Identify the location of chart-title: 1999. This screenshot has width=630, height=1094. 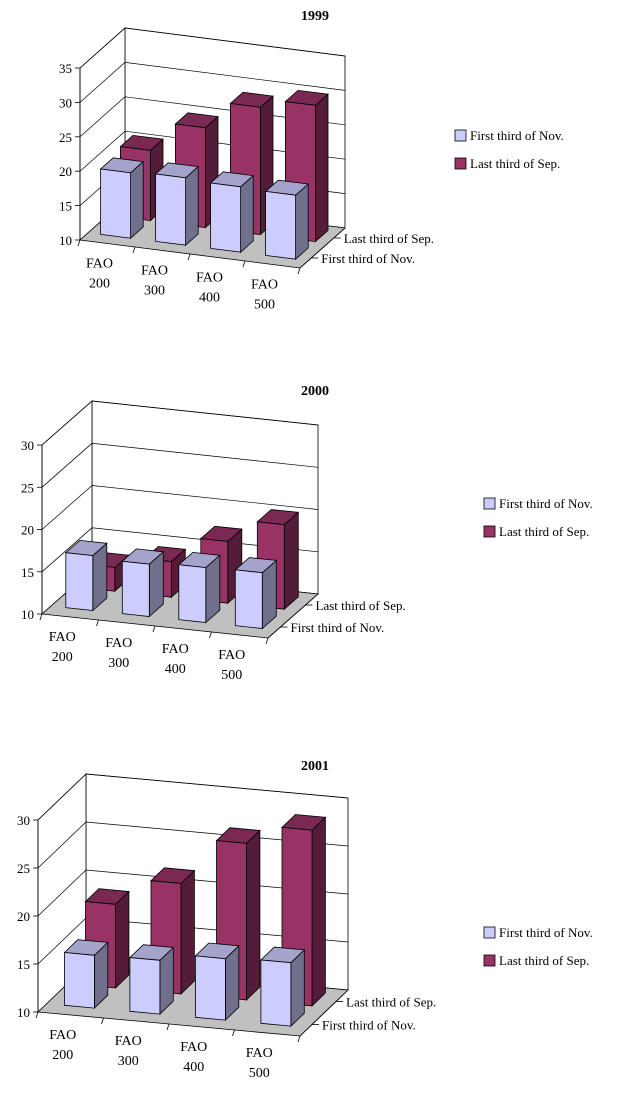
(315, 16).